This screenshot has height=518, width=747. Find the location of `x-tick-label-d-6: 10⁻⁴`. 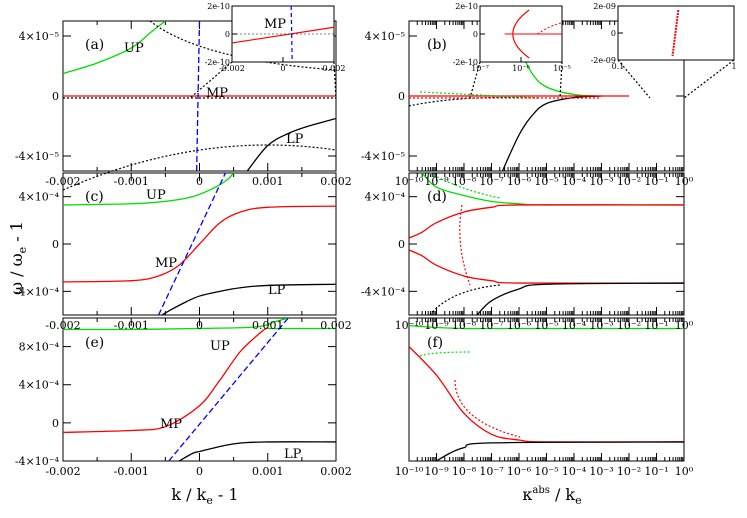

x-tick-label-d-6: 10⁻⁴ is located at coordinates (574, 325).